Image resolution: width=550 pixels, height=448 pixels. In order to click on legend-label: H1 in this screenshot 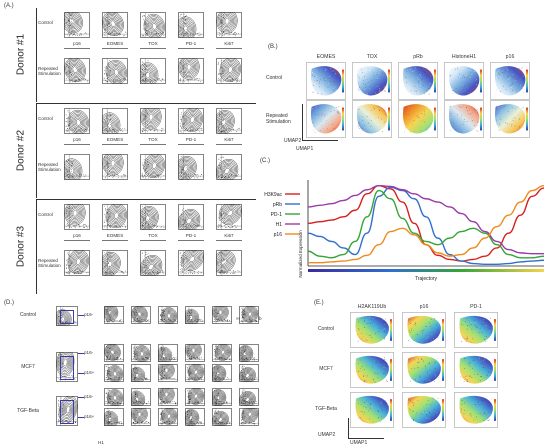, I will do `click(279, 225)`.